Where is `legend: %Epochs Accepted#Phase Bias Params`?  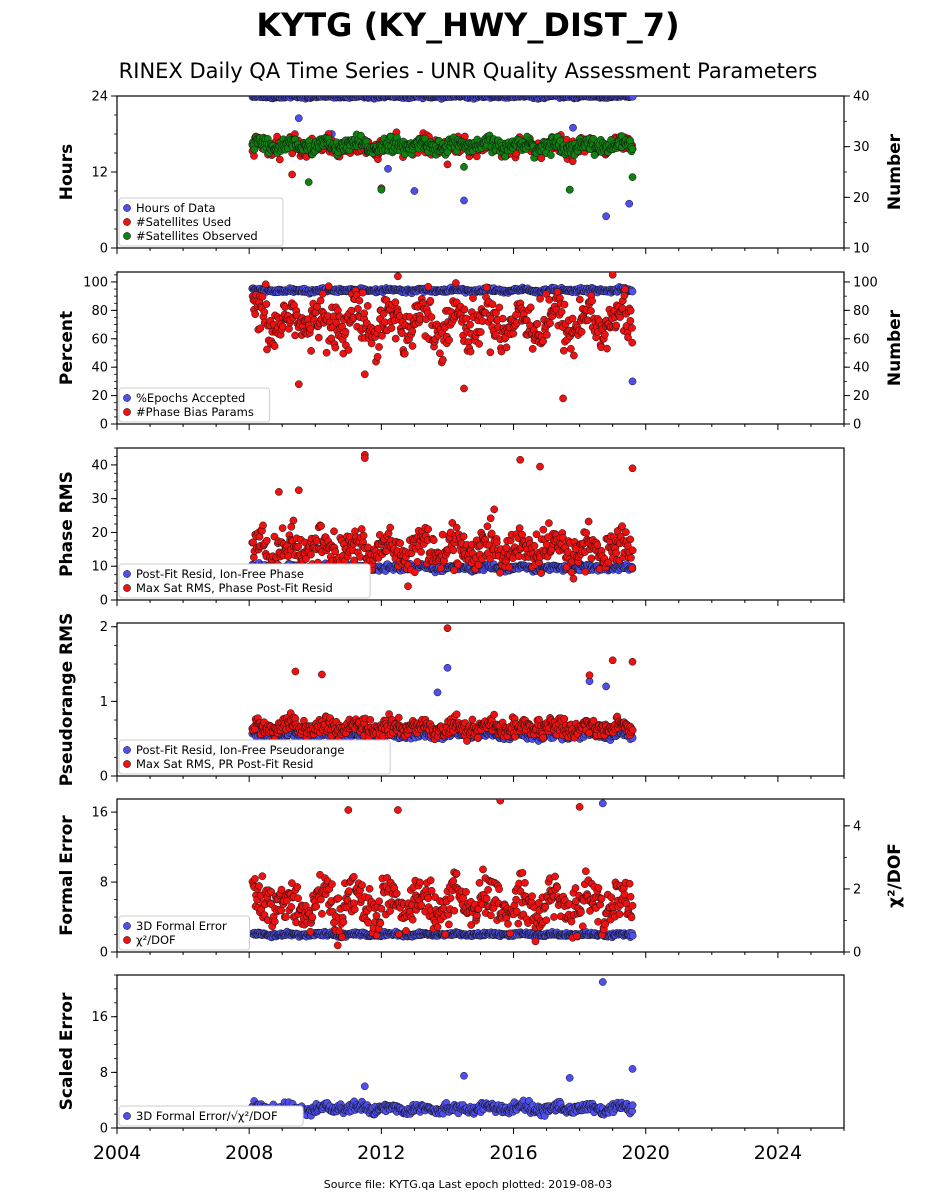
legend: %Epochs Accepted#Phase Bias Params is located at coordinates (194, 405).